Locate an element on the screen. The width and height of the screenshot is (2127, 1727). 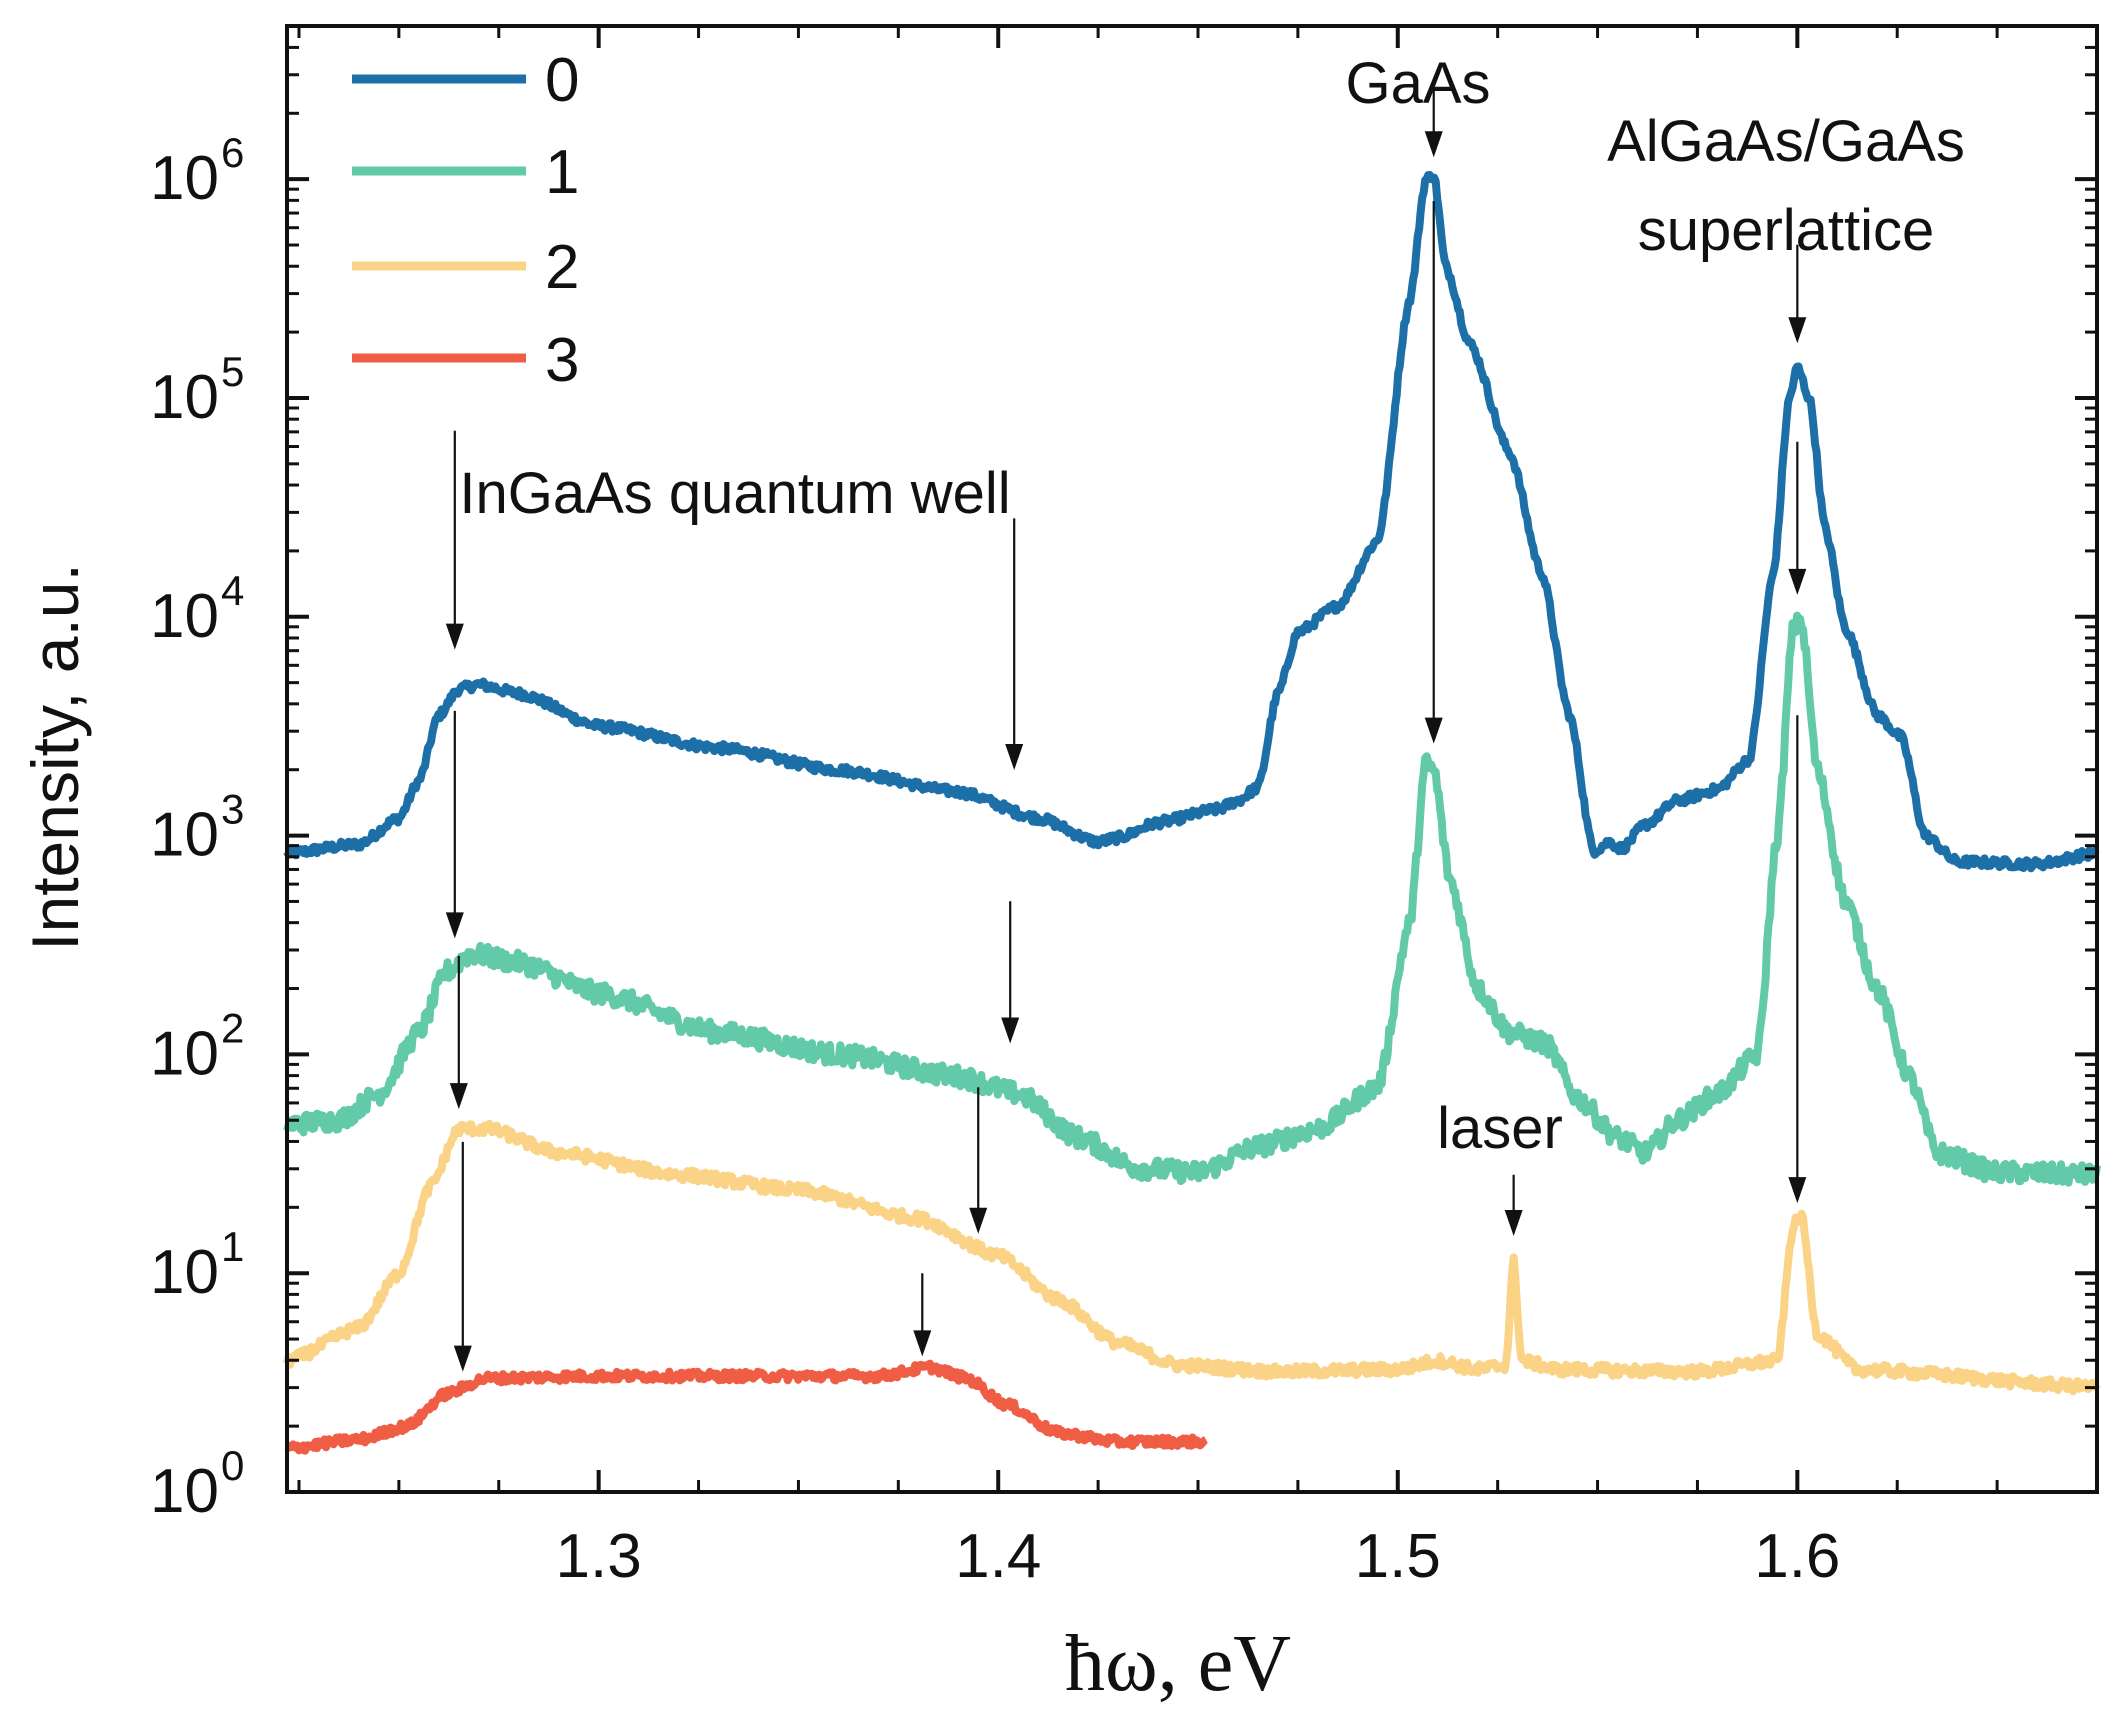
annotation-laser: laser is located at coordinates (1500, 1128).